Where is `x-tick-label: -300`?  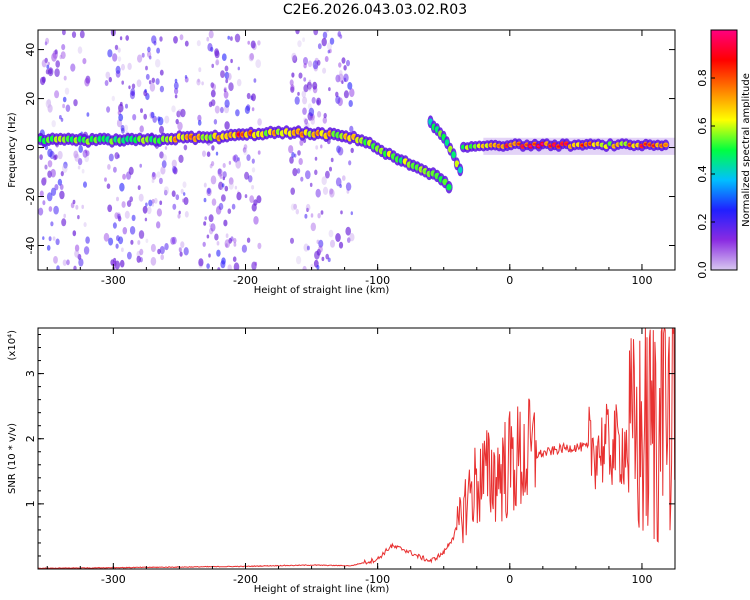
x-tick-label: -300 is located at coordinates (113, 579).